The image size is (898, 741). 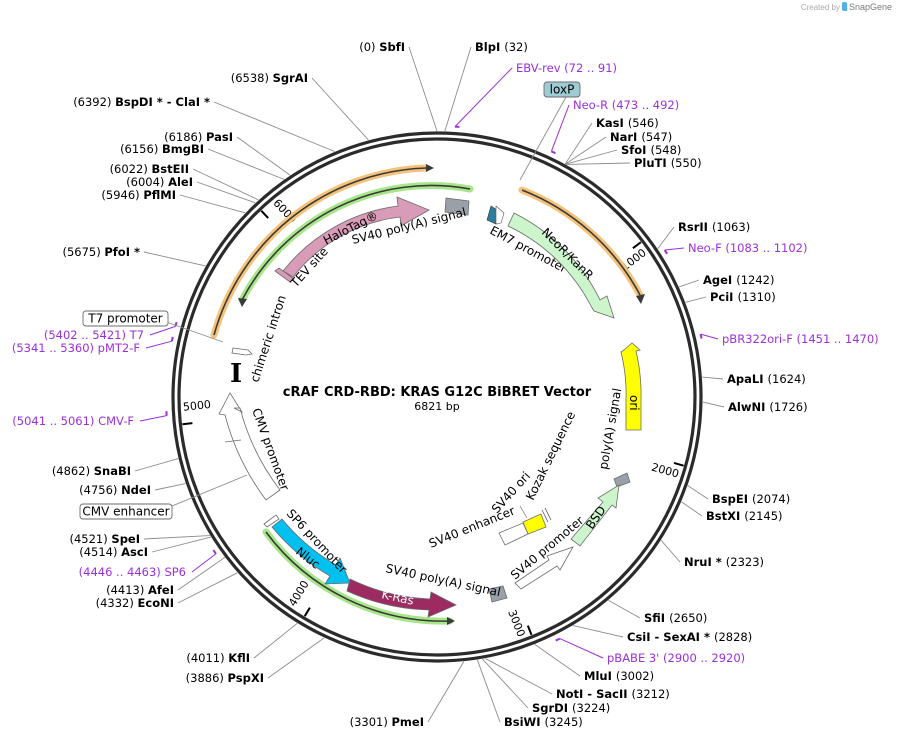 I want to click on intron-glyph-icon: I, so click(x=236, y=374).